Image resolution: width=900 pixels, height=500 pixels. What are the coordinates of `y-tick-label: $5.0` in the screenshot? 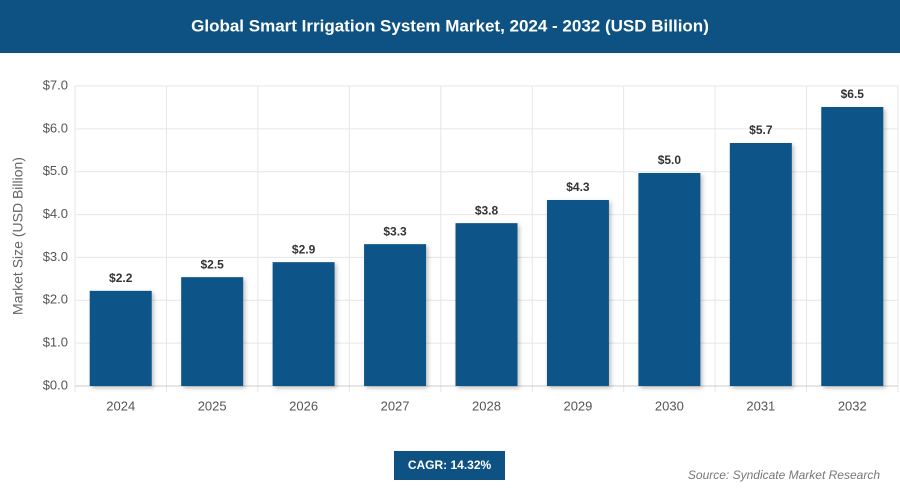 It's located at (55, 170).